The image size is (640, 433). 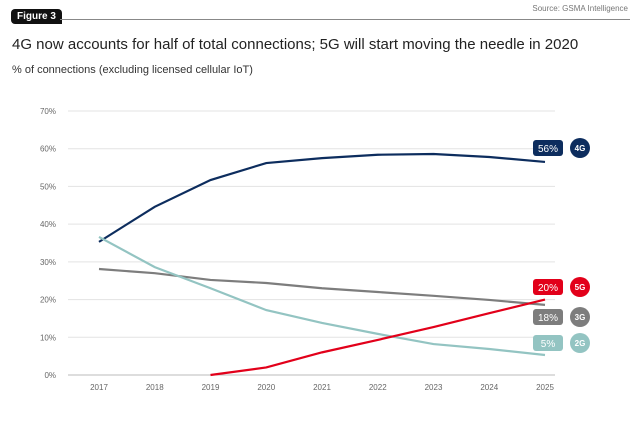 I want to click on legend-label: 4G, so click(x=580, y=148).